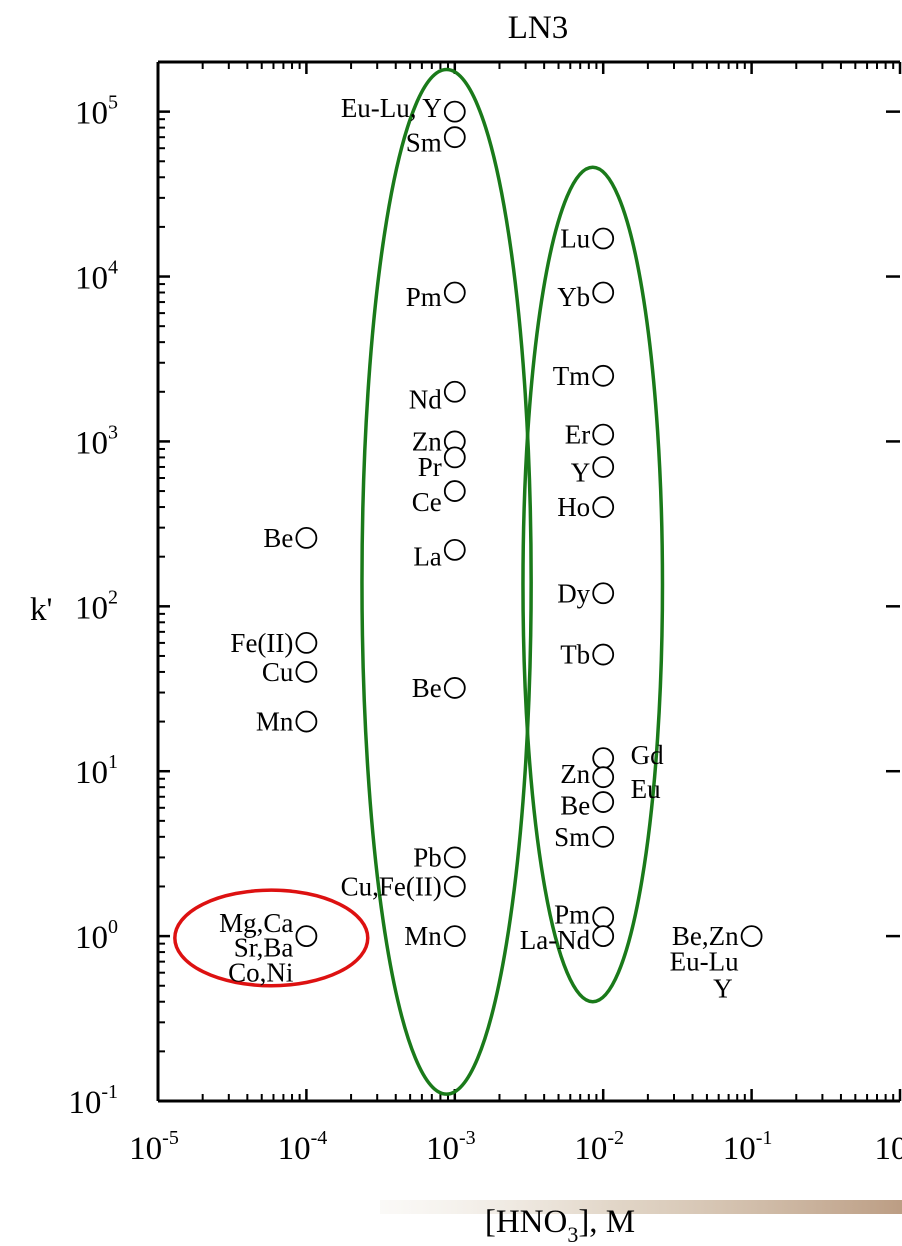 Image resolution: width=902 pixels, height=1246 pixels. What do you see at coordinates (278, 672) in the screenshot?
I see `point-label: Cu` at bounding box center [278, 672].